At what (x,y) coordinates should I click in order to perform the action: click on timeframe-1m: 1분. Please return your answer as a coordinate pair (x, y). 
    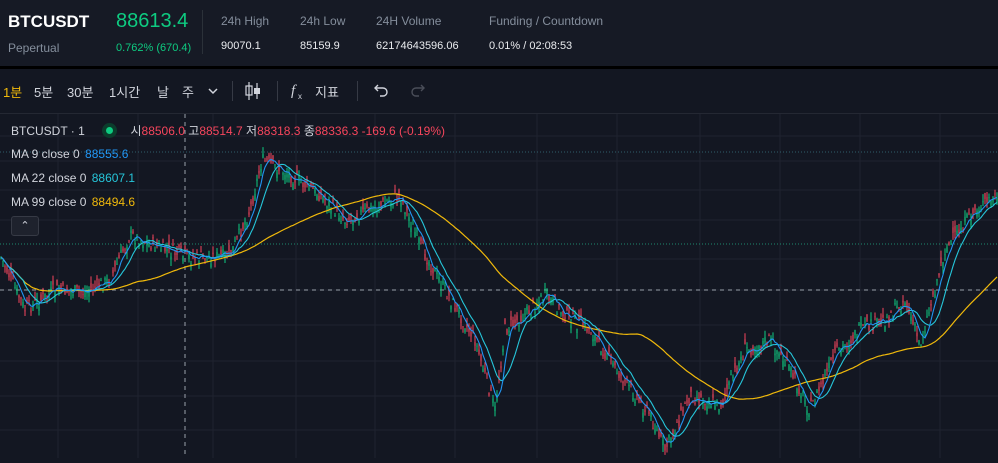
    Looking at the image, I should click on (13, 92).